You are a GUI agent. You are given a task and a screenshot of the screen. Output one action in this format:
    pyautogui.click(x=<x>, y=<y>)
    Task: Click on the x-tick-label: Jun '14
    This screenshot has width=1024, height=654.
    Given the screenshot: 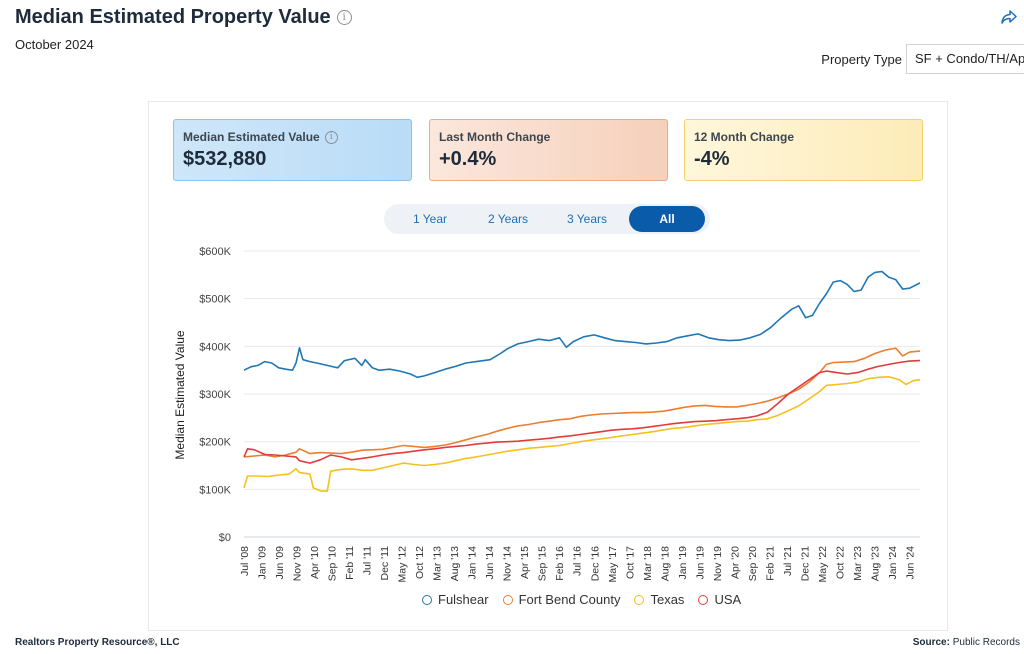 What is the action you would take?
    pyautogui.click(x=490, y=563)
    